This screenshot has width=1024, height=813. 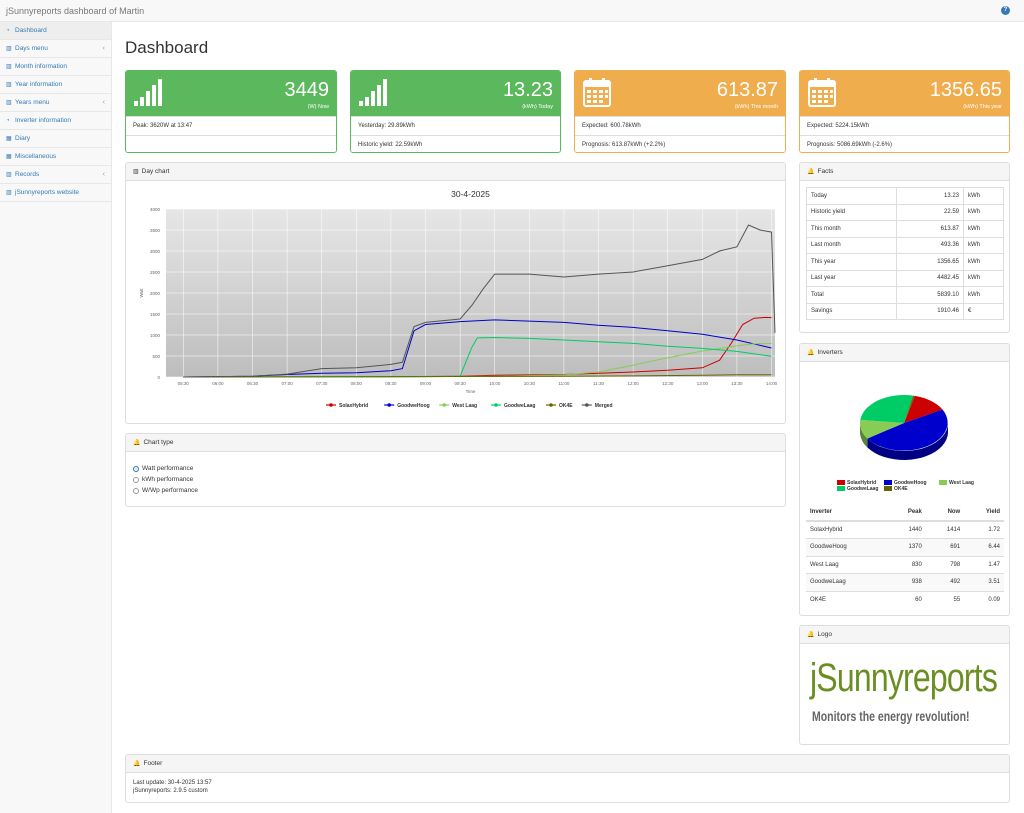 I want to click on x-tick-label: 06:00, so click(x=218, y=383).